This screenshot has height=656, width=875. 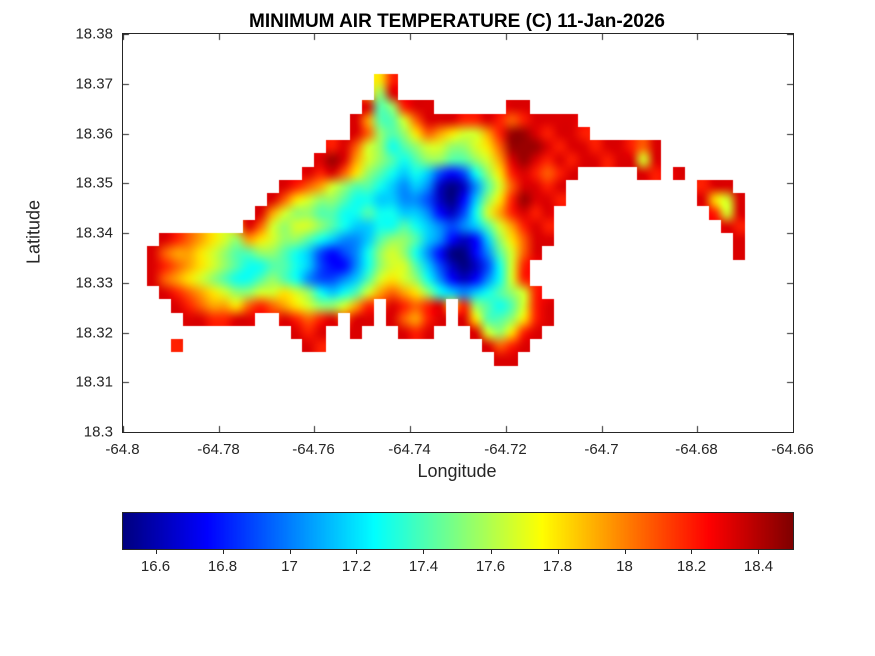 I want to click on x-tick-label: -64.74, so click(x=409, y=449).